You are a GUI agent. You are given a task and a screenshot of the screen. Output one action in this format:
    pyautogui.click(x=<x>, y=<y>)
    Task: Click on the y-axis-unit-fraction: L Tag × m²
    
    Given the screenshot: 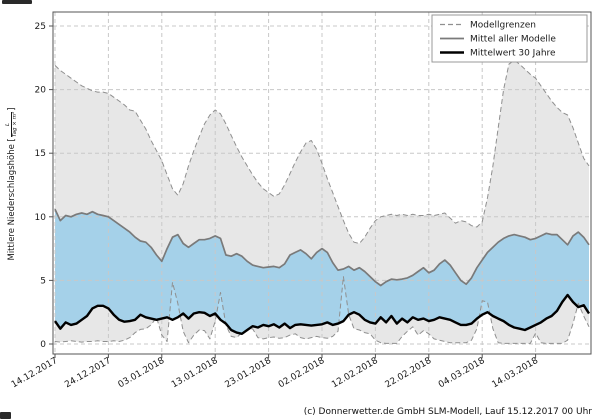 What is the action you would take?
    pyautogui.click(x=11, y=124)
    